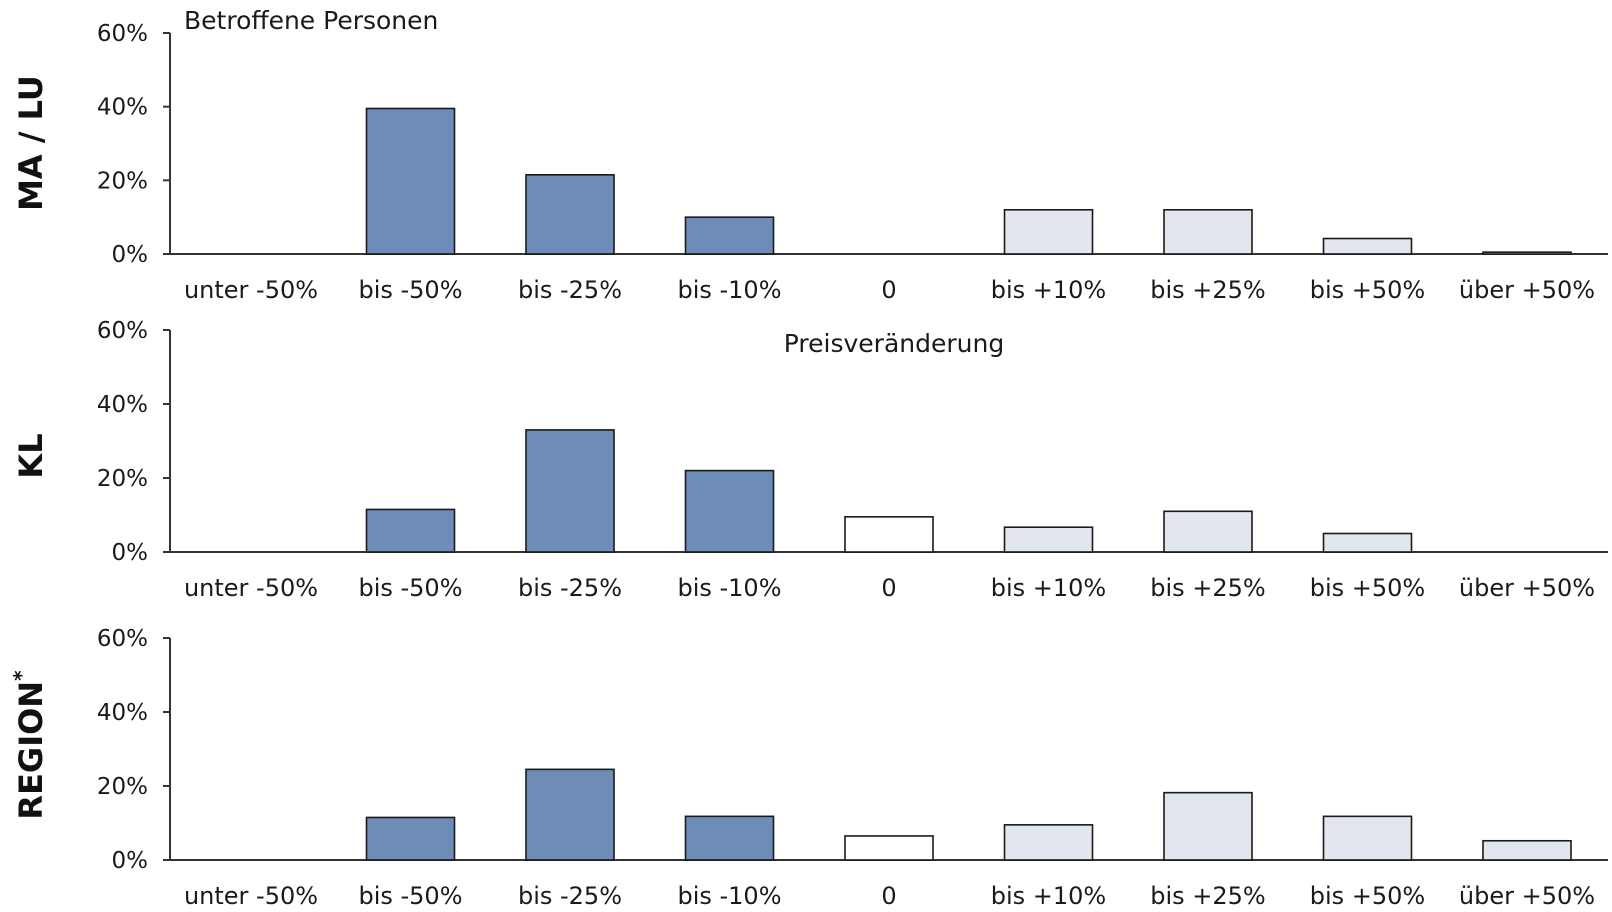 Image resolution: width=1612 pixels, height=912 pixels. What do you see at coordinates (311, 20) in the screenshot?
I see `chart-title: Betroffene Personen` at bounding box center [311, 20].